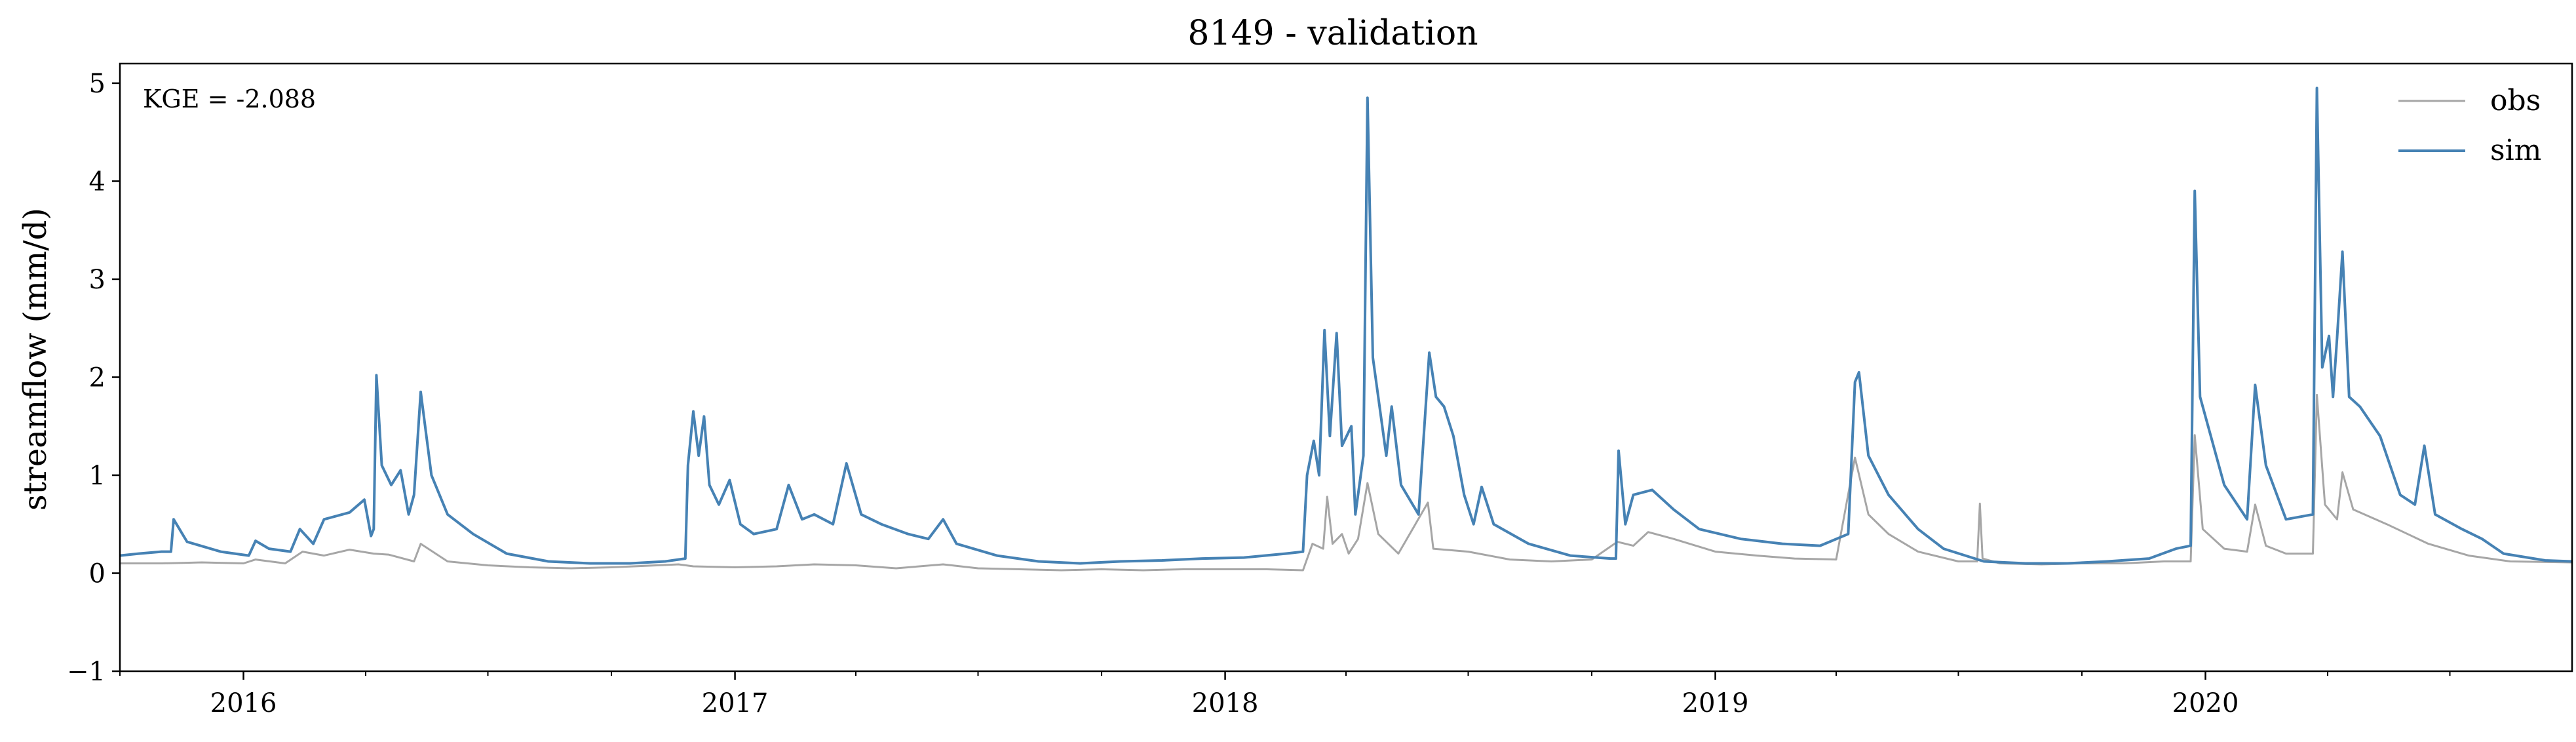 This screenshot has height=742, width=2576. I want to click on y-tick-label: 3, so click(97, 280).